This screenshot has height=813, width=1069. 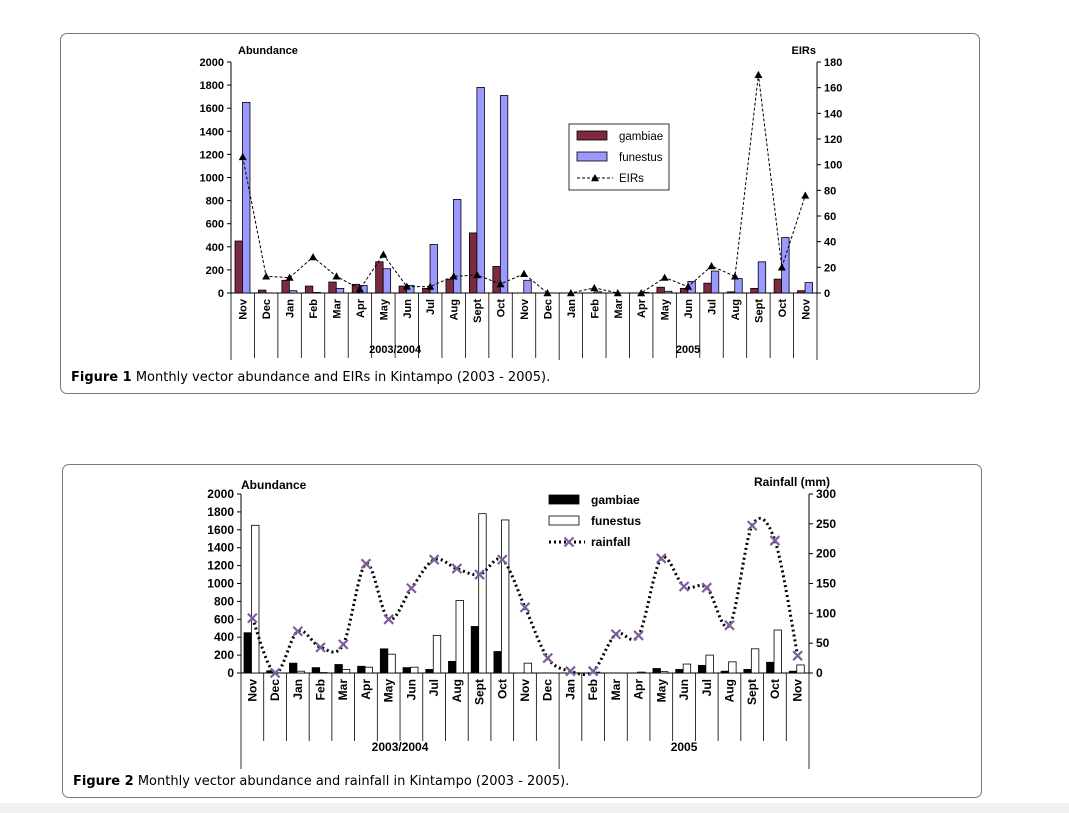 I want to click on chart-1-x-tick-label: Jul, so click(x=431, y=307).